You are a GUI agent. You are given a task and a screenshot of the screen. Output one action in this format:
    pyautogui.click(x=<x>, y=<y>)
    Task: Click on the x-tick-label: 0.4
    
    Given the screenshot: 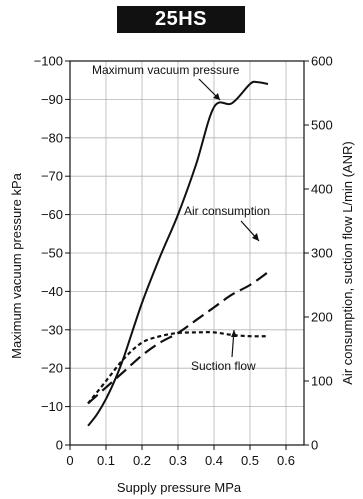 What is the action you would take?
    pyautogui.click(x=214, y=460)
    